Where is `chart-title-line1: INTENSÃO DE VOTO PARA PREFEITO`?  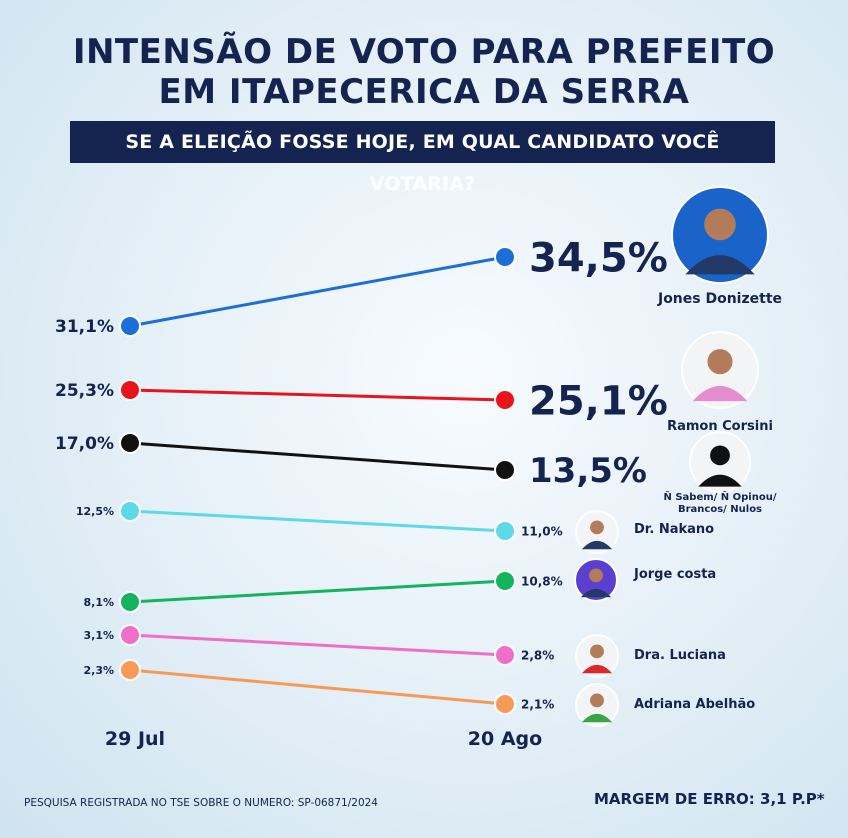
chart-title-line1: INTENSÃO DE VOTO PARA PREFEITO is located at coordinates (424, 52).